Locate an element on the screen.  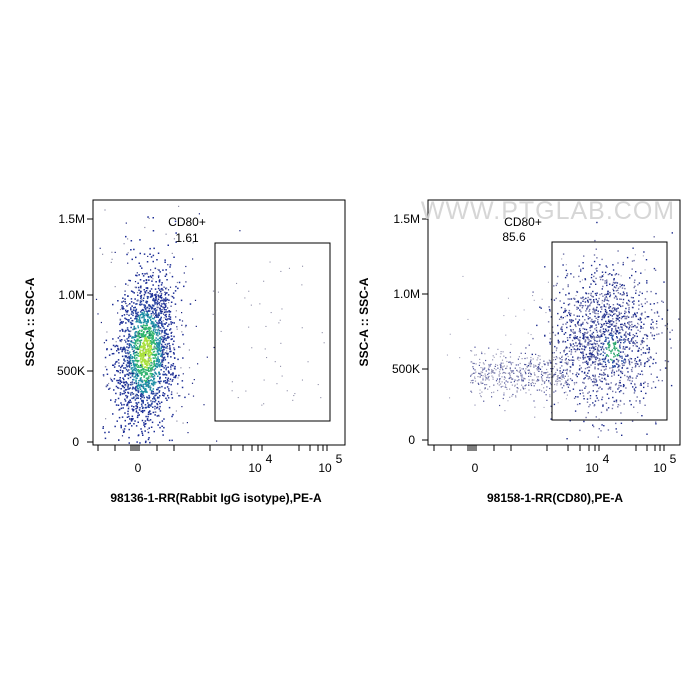
x-tick-label: 10 is located at coordinates (592, 468).